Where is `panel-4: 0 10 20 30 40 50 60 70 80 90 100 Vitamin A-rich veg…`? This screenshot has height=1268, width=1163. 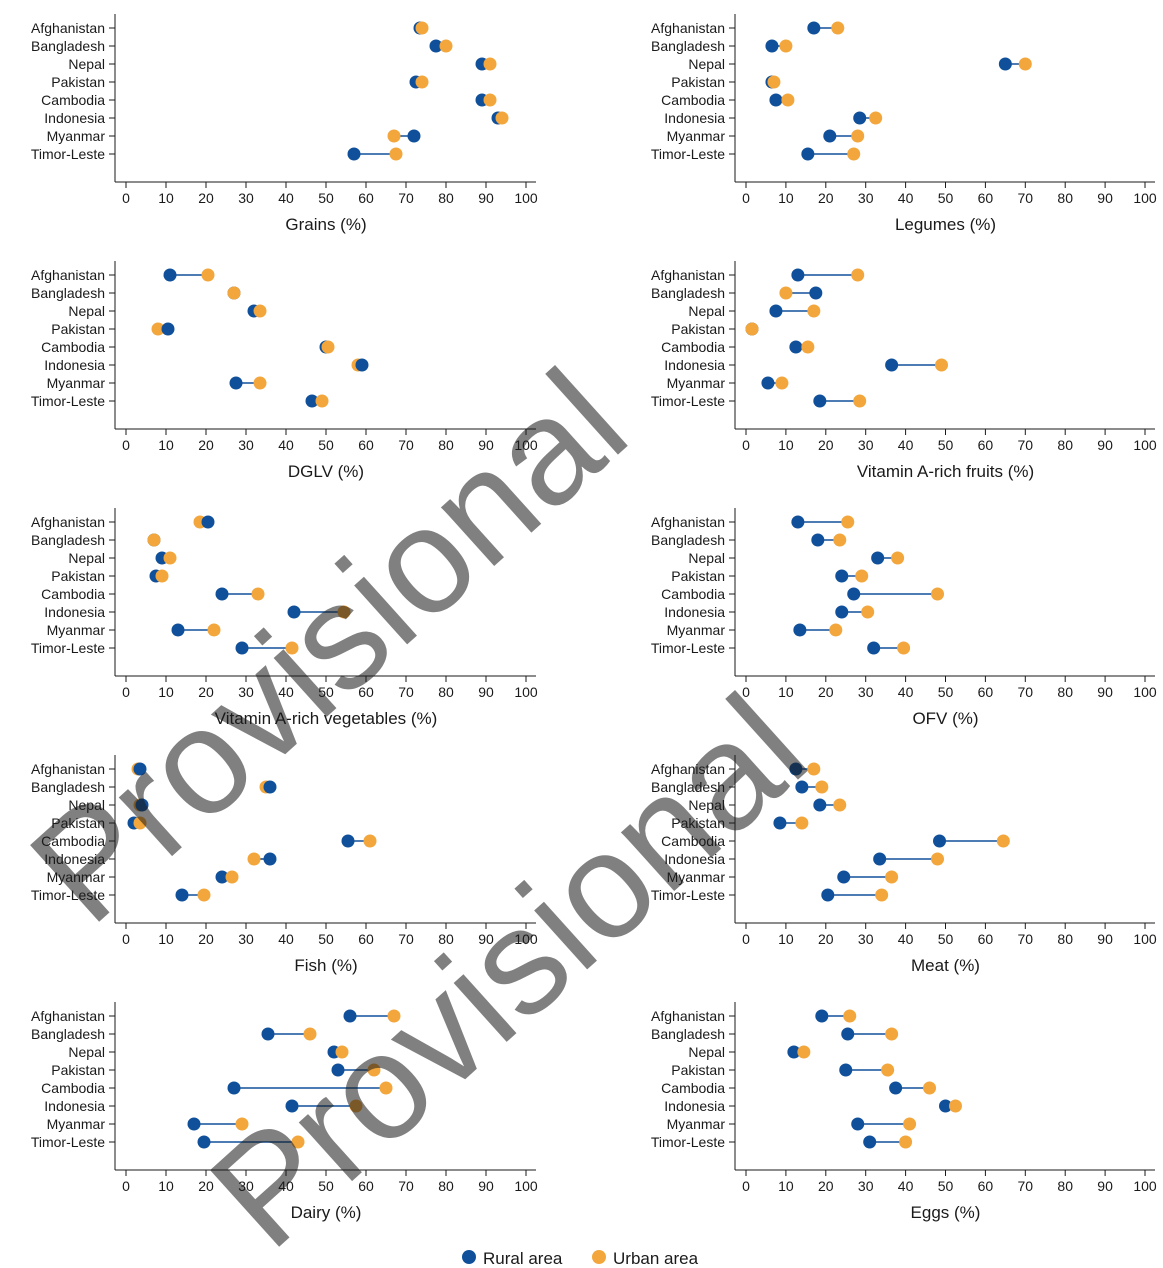
panel-4: 0 10 20 30 40 50 60 70 80 90 100 Vitamin A-rich veg… is located at coordinates (284, 618).